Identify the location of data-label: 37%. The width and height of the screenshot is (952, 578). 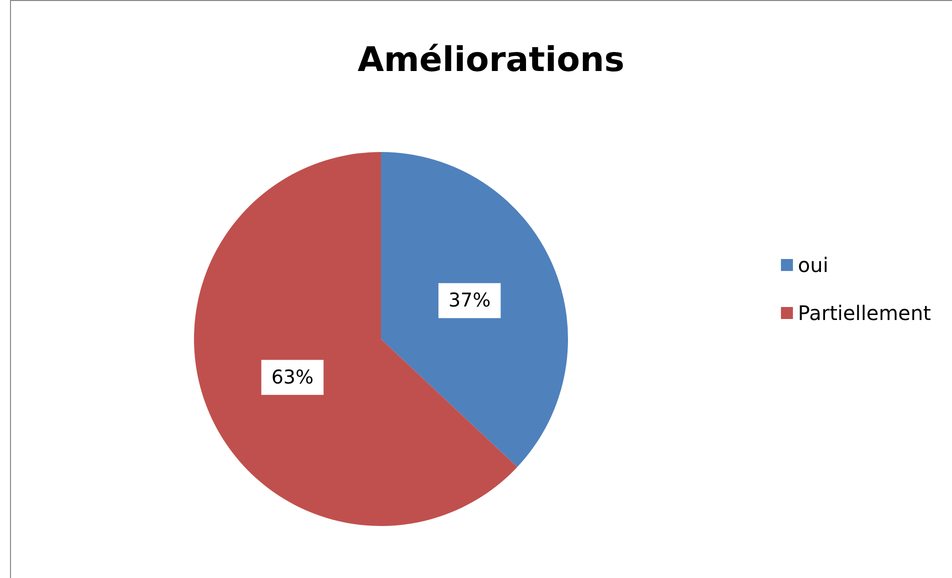
(469, 301).